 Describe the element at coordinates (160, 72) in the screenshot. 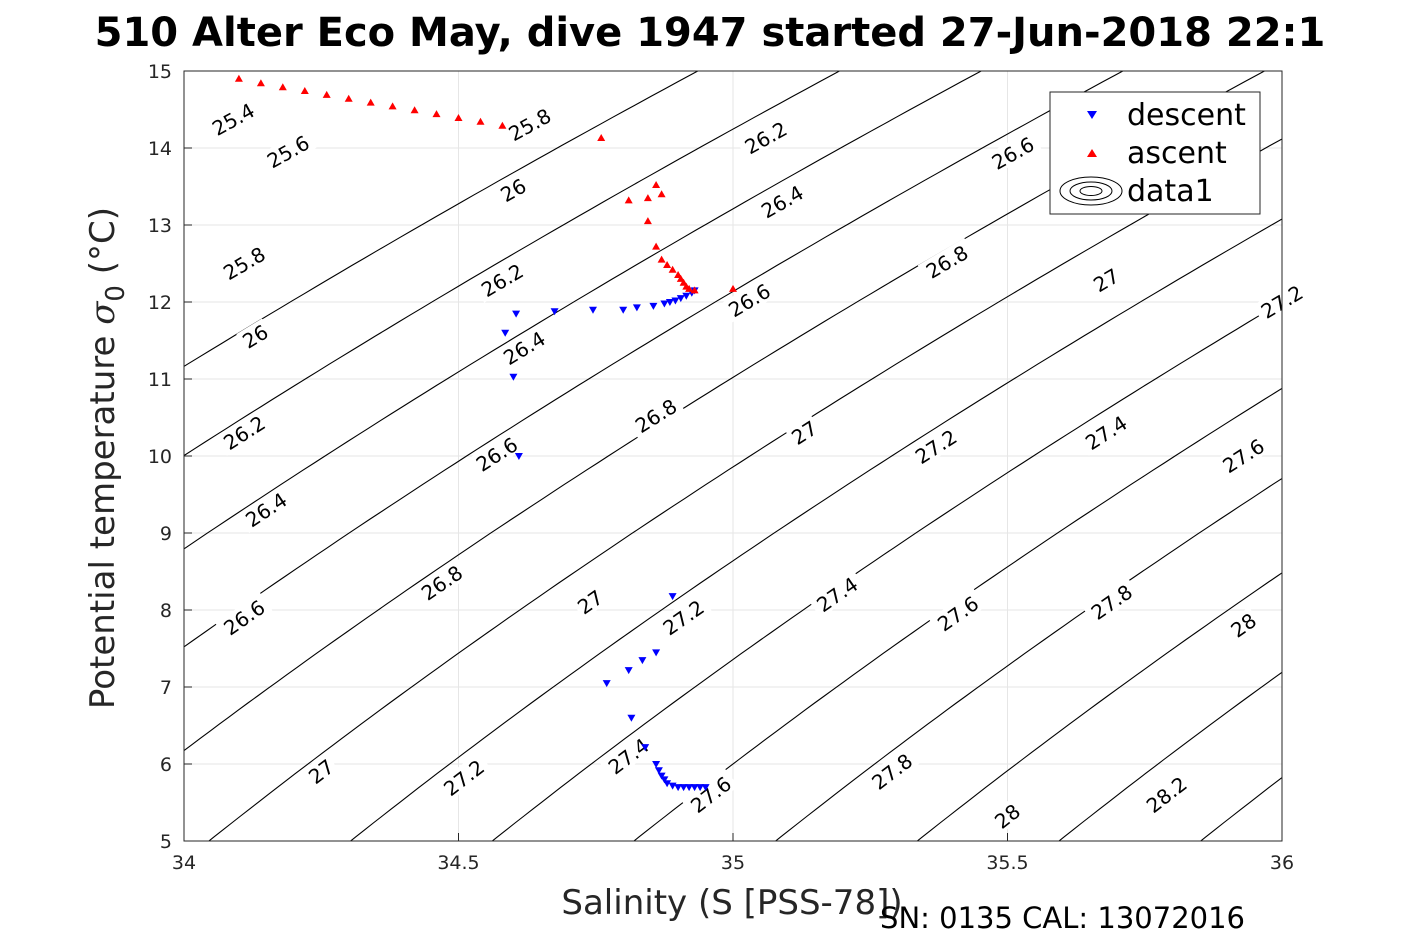

I see `y-tick-label: 15` at that location.